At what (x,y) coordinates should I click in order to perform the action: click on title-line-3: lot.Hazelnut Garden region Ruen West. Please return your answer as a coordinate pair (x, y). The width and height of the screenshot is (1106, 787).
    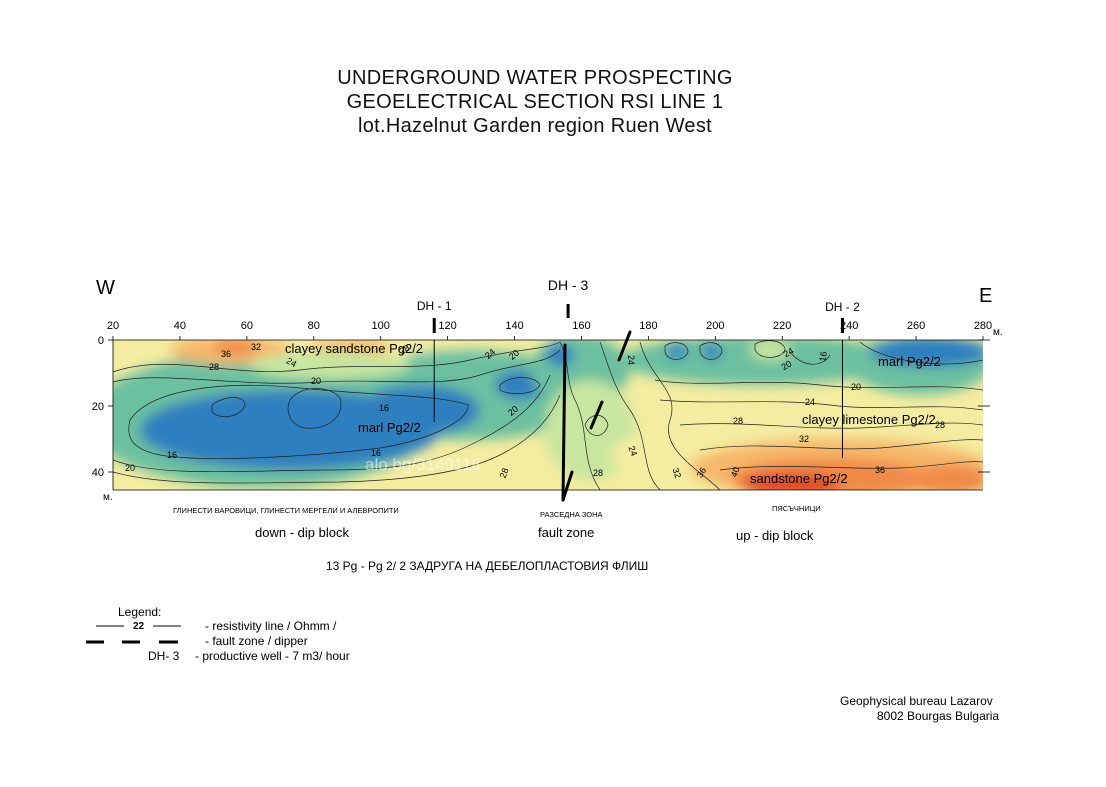
    Looking at the image, I should click on (535, 126).